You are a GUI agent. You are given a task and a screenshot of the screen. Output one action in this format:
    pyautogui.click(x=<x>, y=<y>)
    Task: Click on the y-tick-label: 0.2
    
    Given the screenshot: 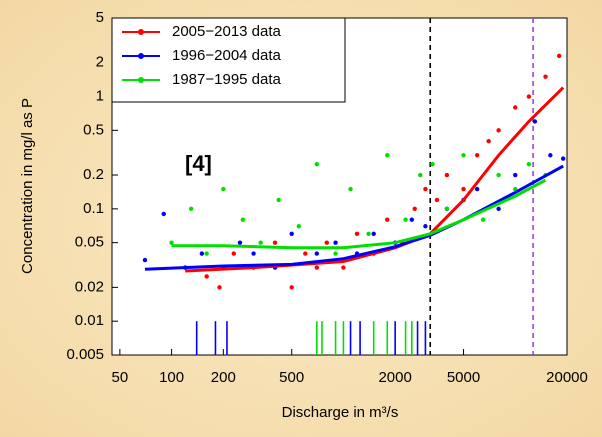 What is the action you would take?
    pyautogui.click(x=93, y=174)
    